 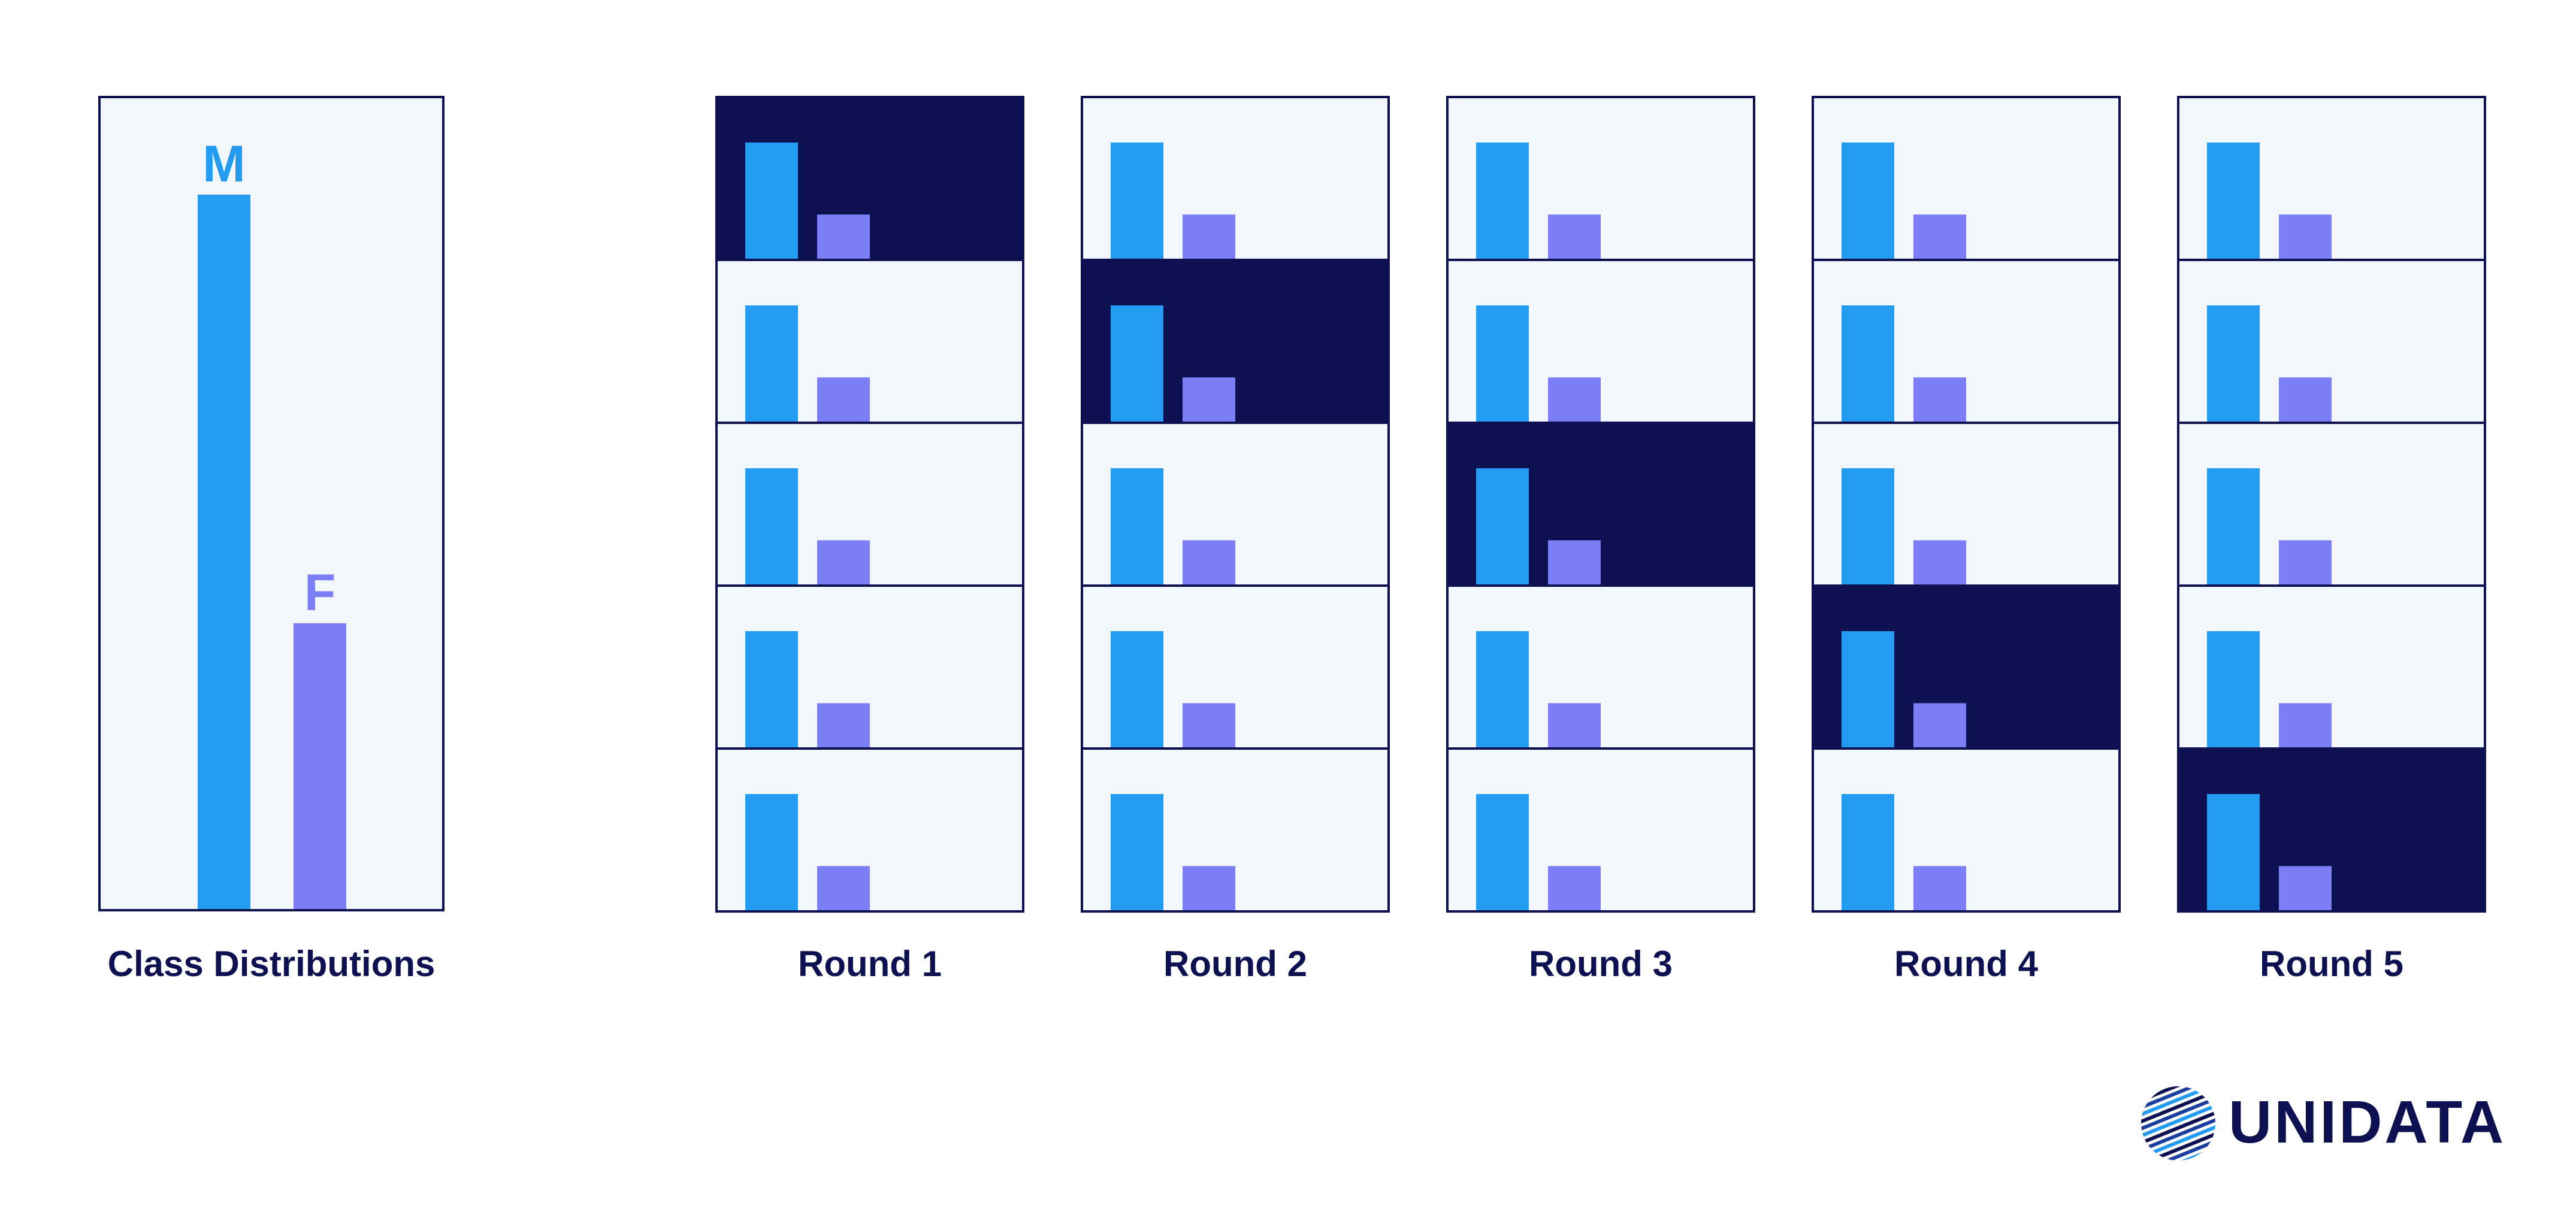 What do you see at coordinates (320, 593) in the screenshot?
I see `class-letter-f: F` at bounding box center [320, 593].